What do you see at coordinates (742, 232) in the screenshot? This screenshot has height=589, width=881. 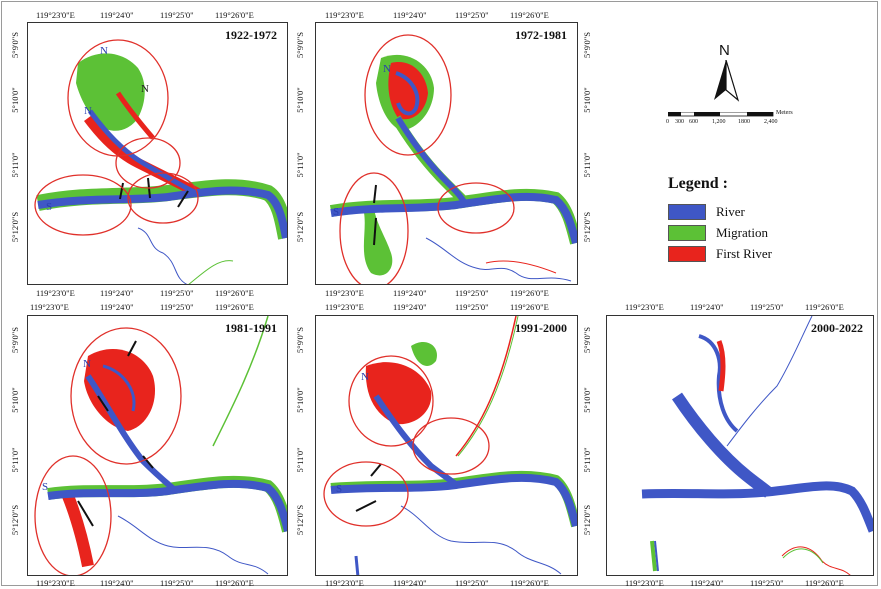 I see `legend-label: Migration` at bounding box center [742, 232].